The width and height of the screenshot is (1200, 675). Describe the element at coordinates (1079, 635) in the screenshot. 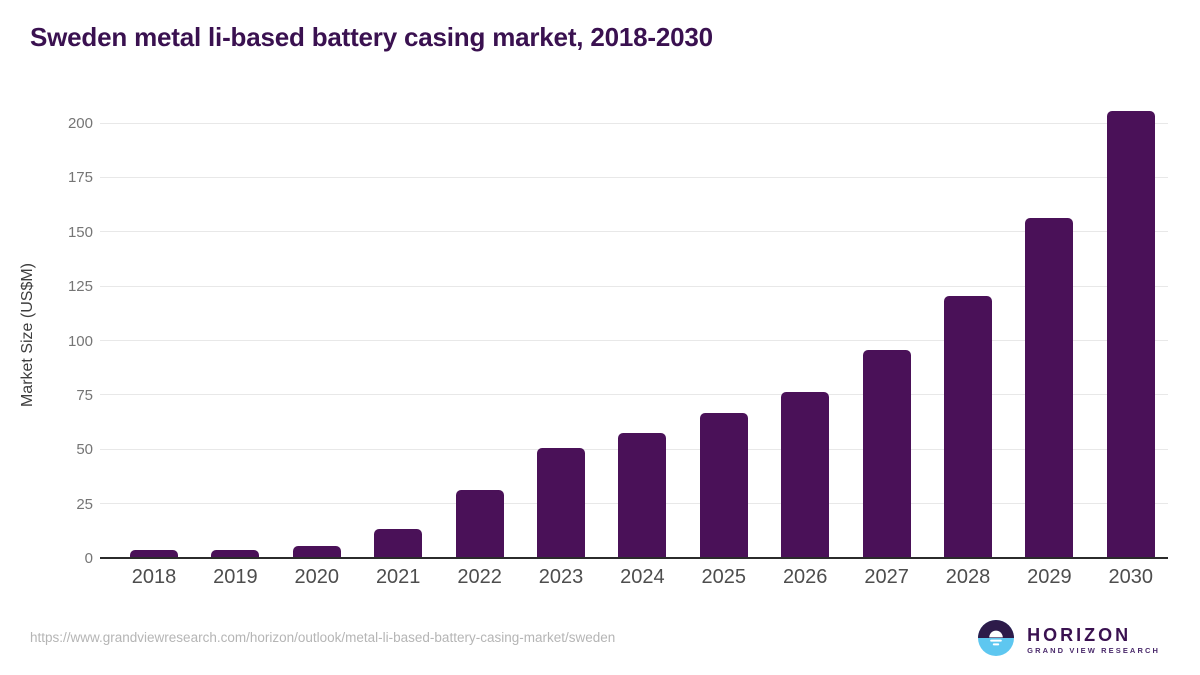

I see `logo-name: HORIZON` at that location.